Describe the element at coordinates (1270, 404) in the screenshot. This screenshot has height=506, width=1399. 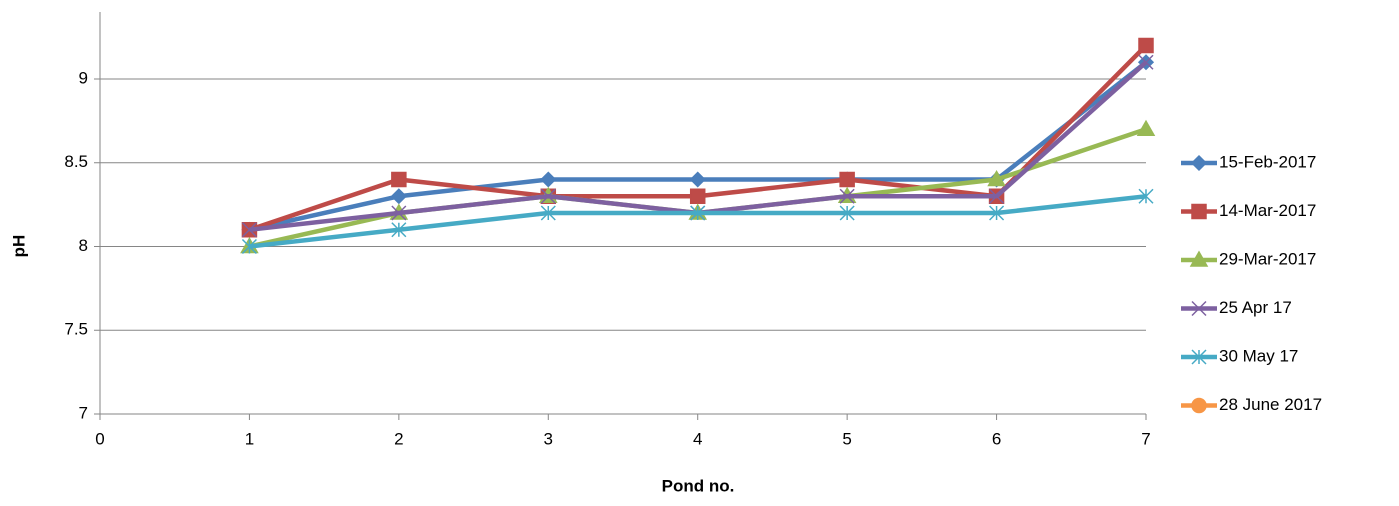
I see `legend-label: 28 June 2017` at that location.